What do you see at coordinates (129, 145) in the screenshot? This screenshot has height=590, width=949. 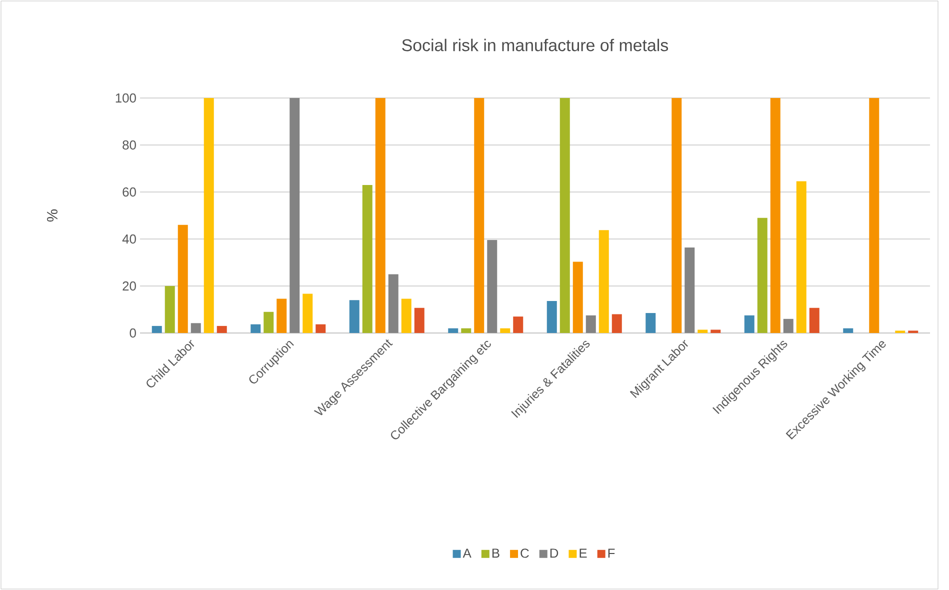 I see `y-tick-label: 80` at bounding box center [129, 145].